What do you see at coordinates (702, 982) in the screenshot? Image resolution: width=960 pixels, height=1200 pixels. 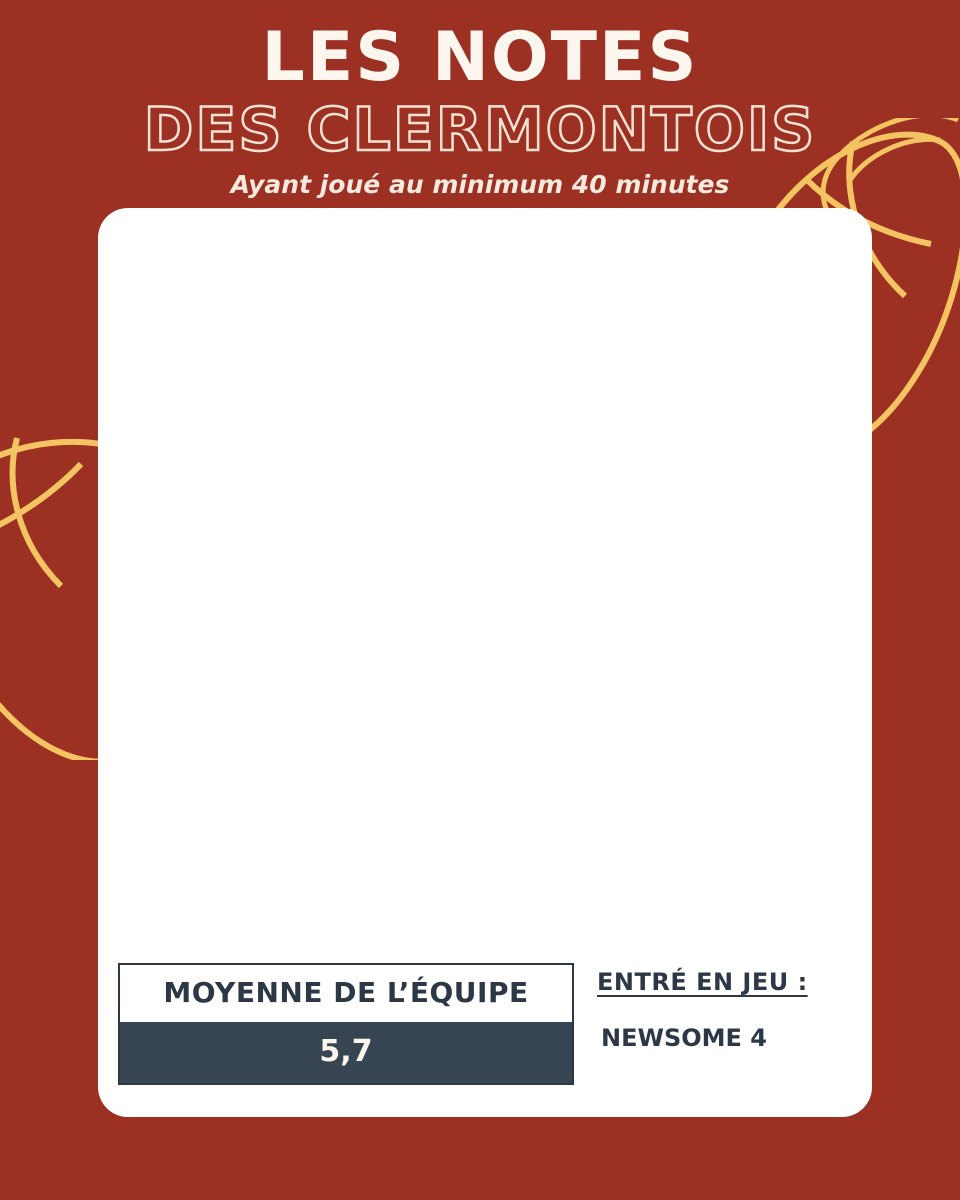 I see `substitutes-title: ENTRÉ EN JEU :` at bounding box center [702, 982].